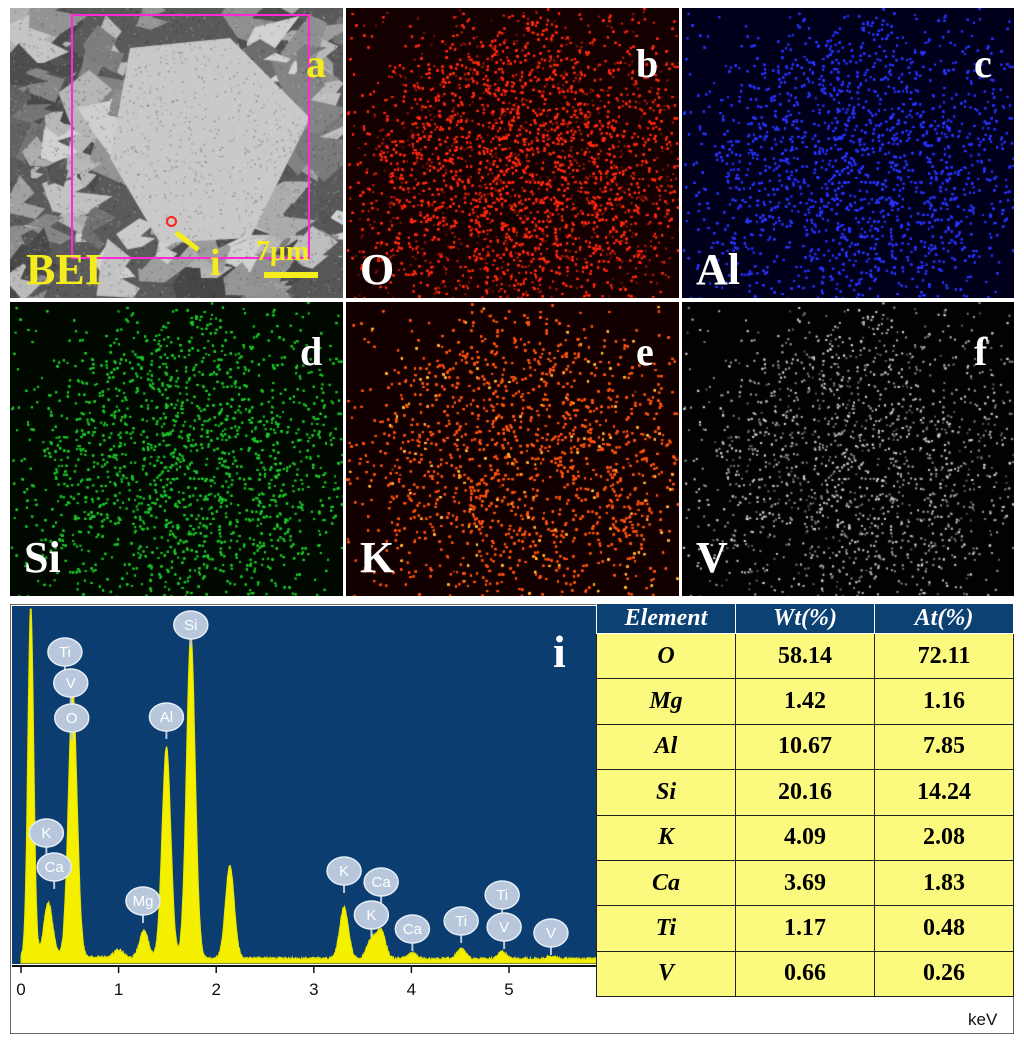 Image resolution: width=1024 pixels, height=1046 pixels. I want to click on peak-label: Si, so click(191, 628).